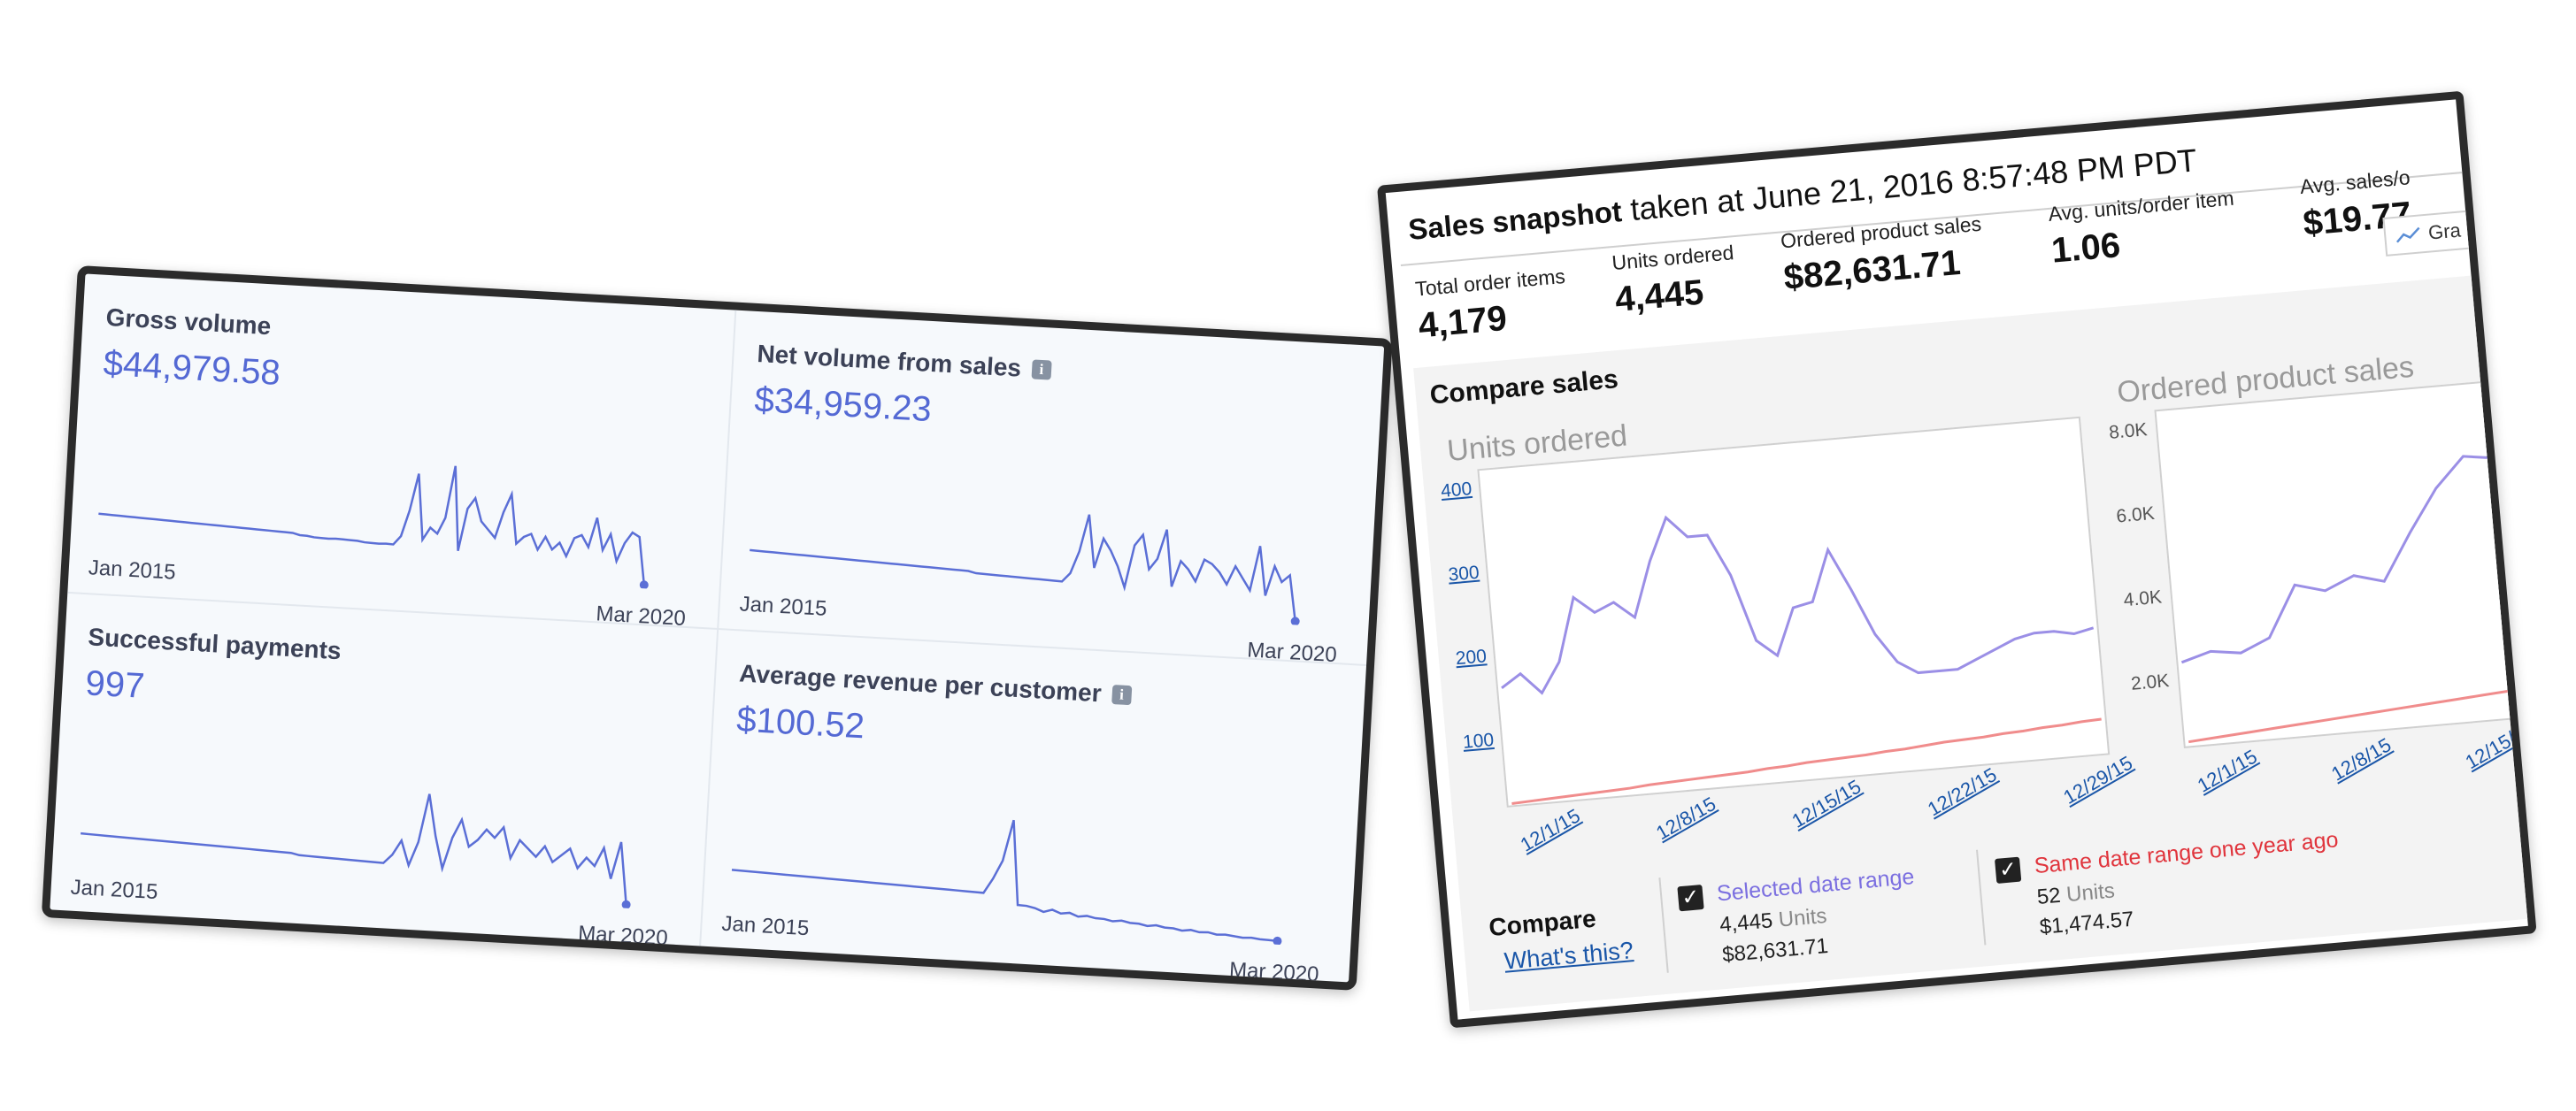 This screenshot has height=1111, width=2576. I want to click on metric-units-ordered: Units ordered 4,445, so click(1674, 280).